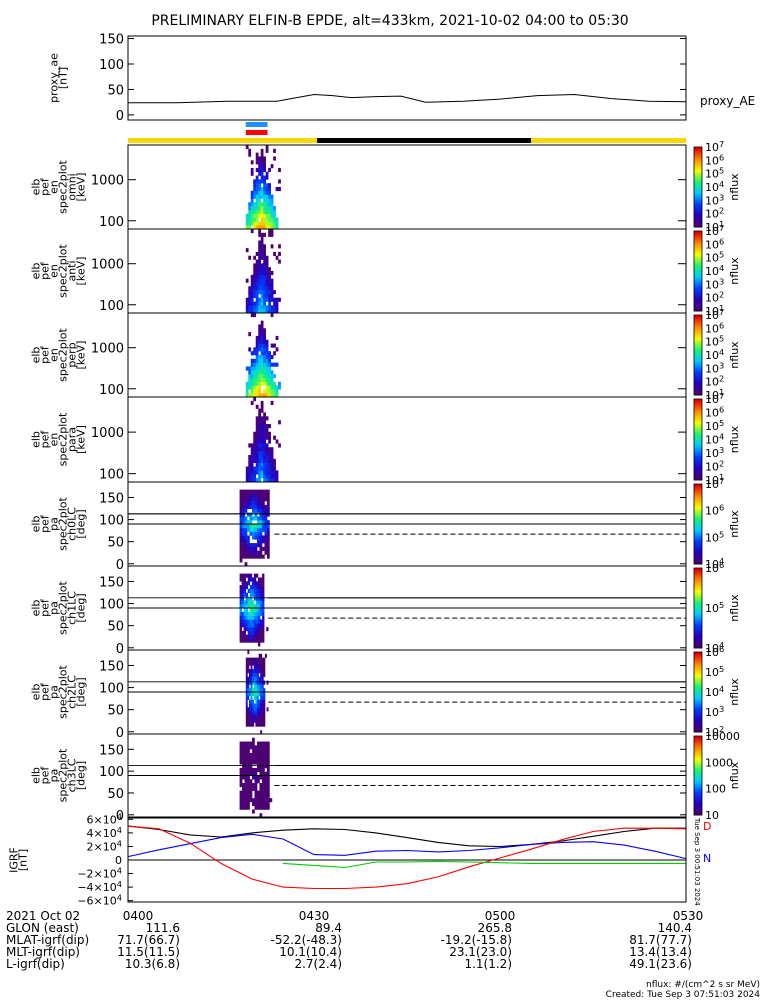 Image resolution: width=775 pixels, height=1000 pixels. What do you see at coordinates (72, 608) in the screenshot?
I see `y-axis-label: ch1LC` at bounding box center [72, 608].